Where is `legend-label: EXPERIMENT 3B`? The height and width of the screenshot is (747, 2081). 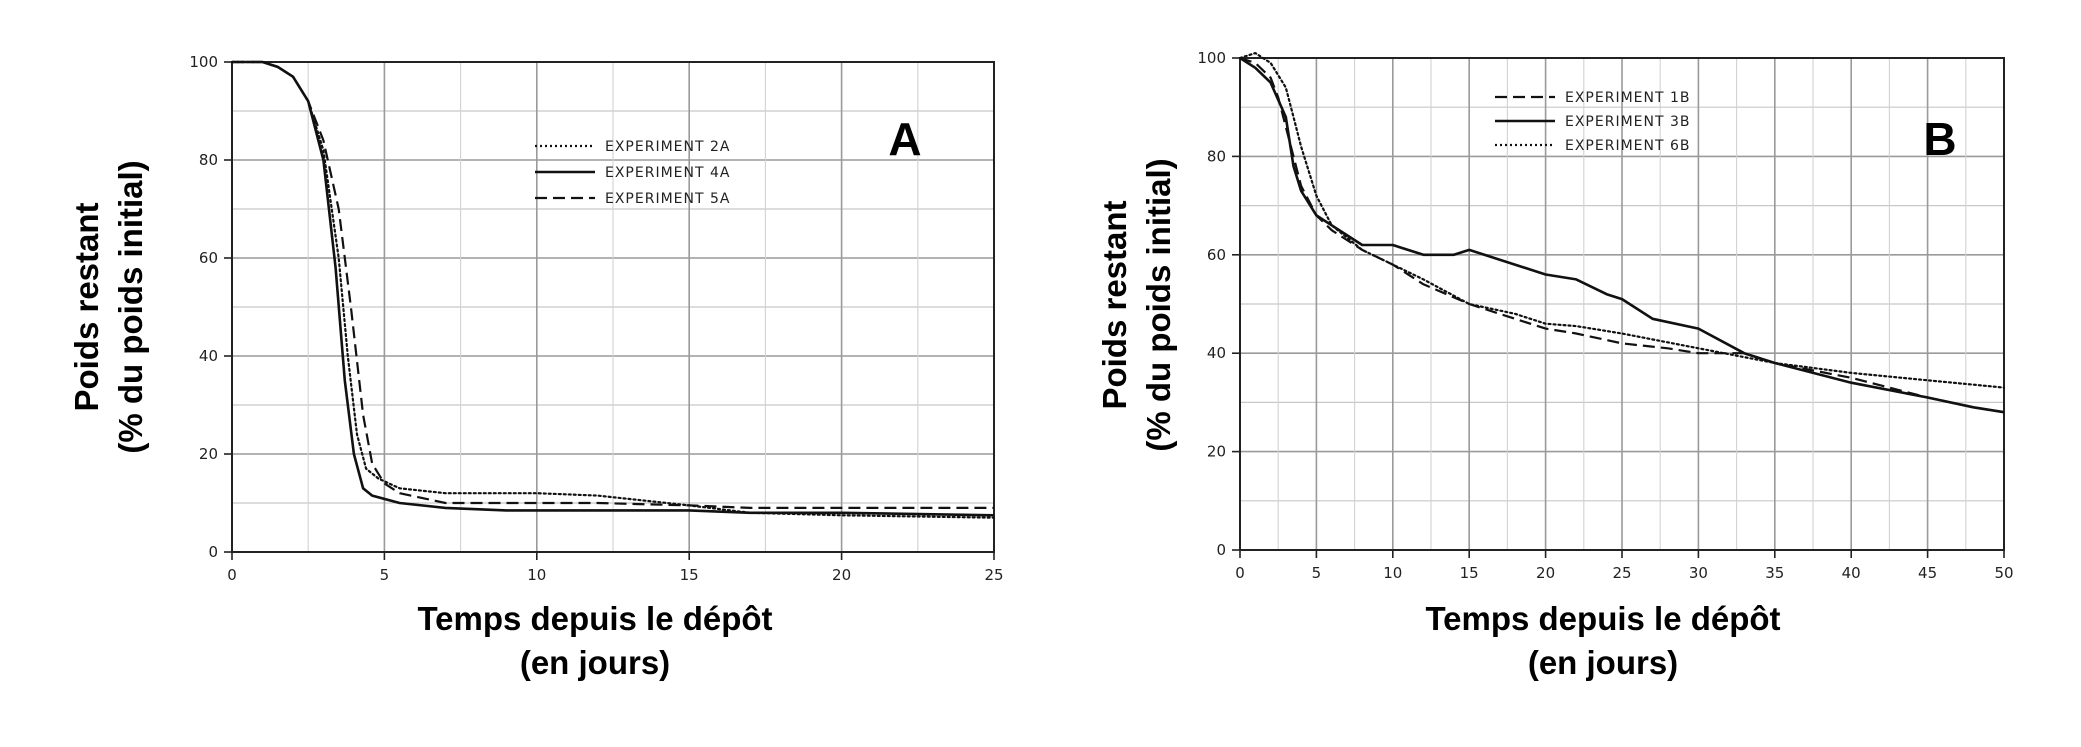
legend-label: EXPERIMENT 3B is located at coordinates (1628, 122).